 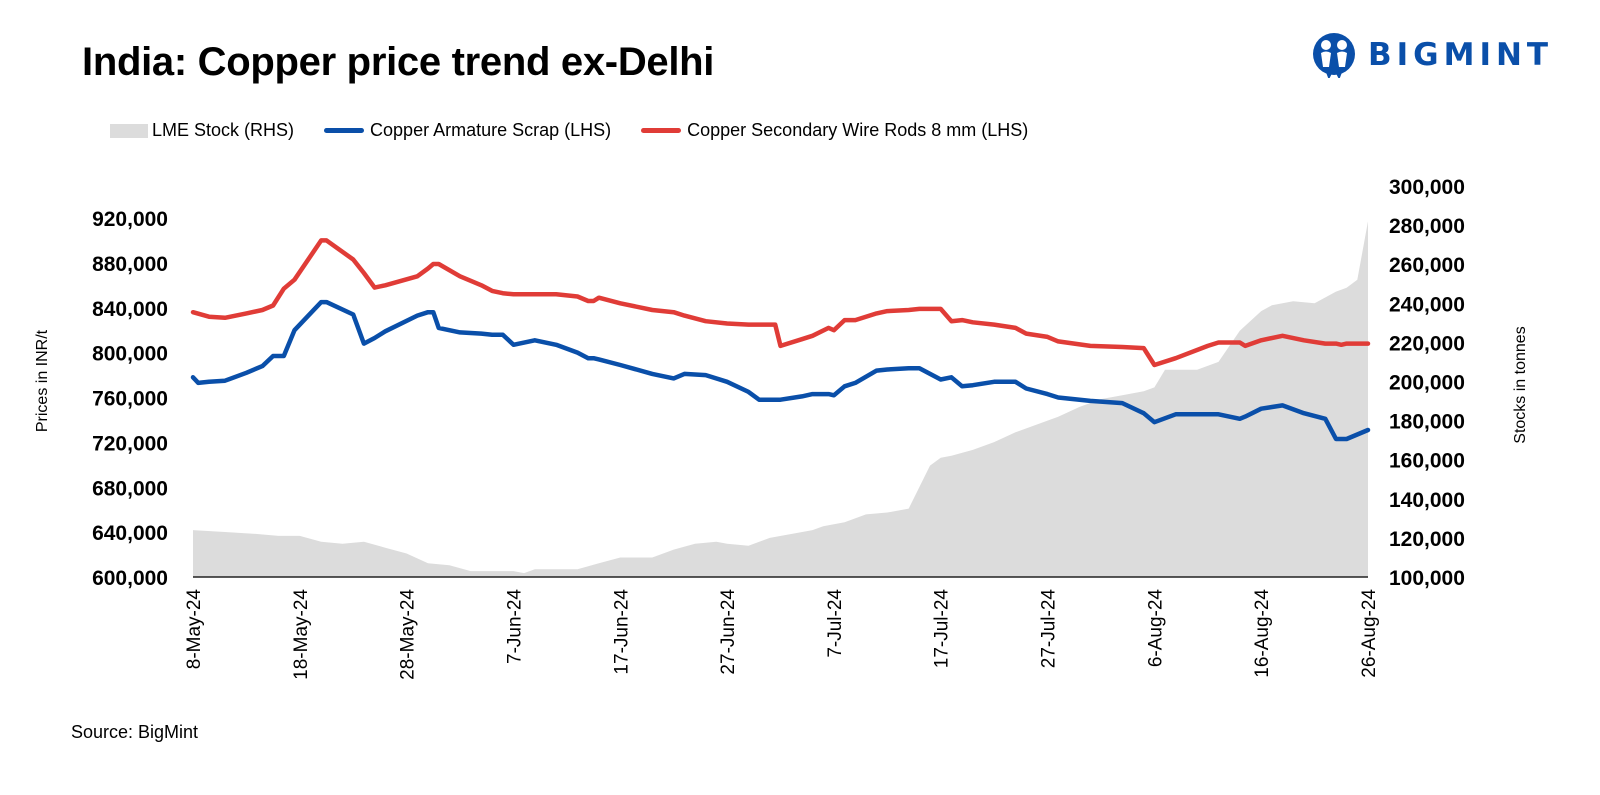 What do you see at coordinates (780, 303) in the screenshot?
I see `series-line-wire-rods` at bounding box center [780, 303].